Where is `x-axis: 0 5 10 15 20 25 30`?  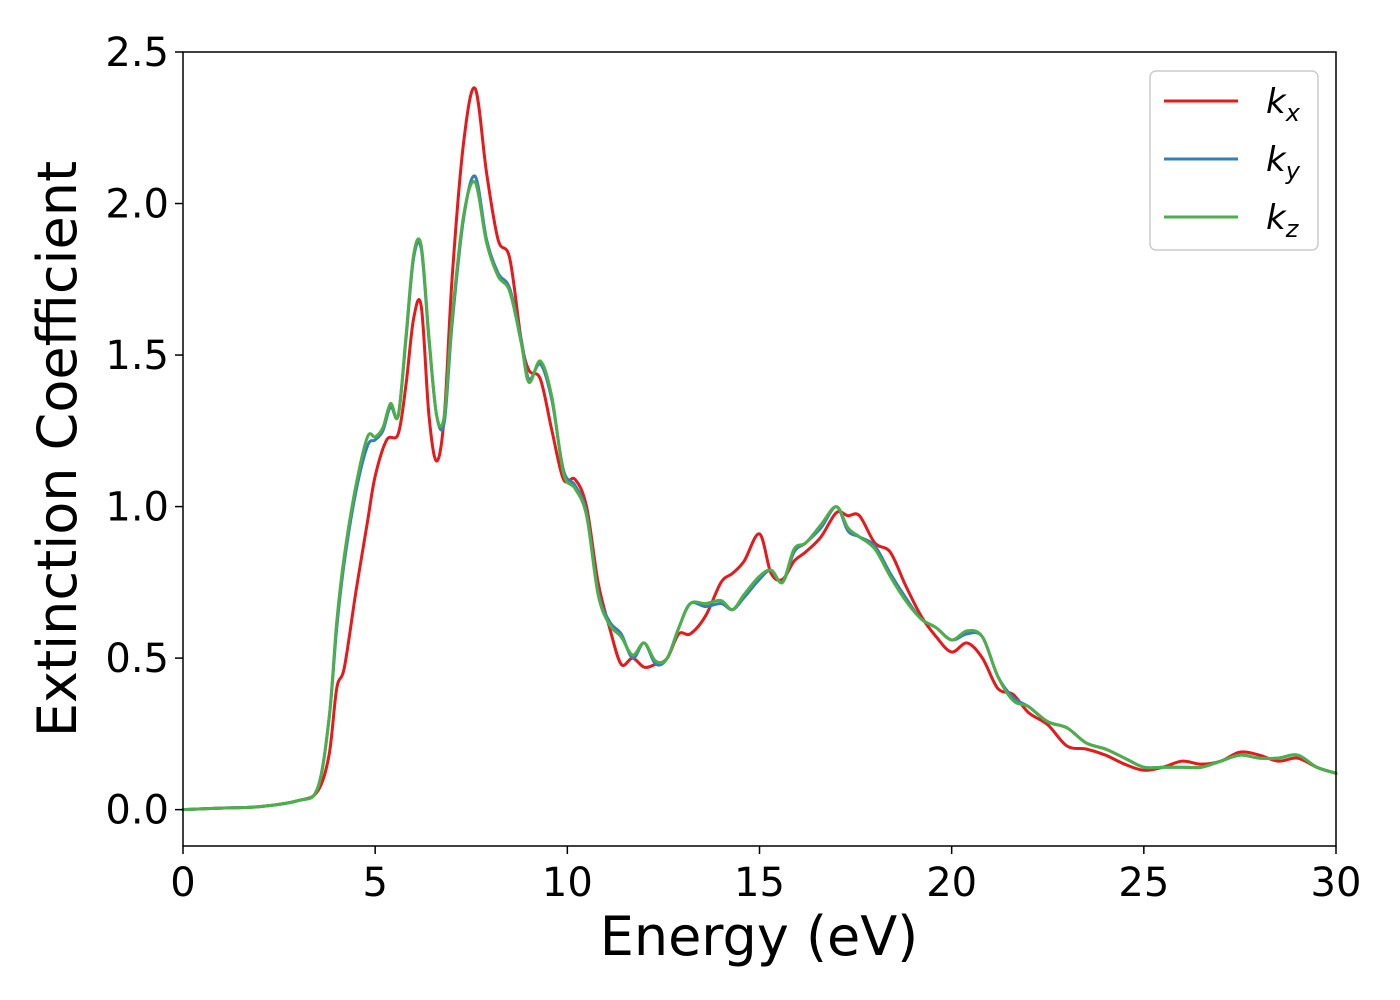 x-axis: 0 5 10 15 20 25 30 is located at coordinates (765, 876).